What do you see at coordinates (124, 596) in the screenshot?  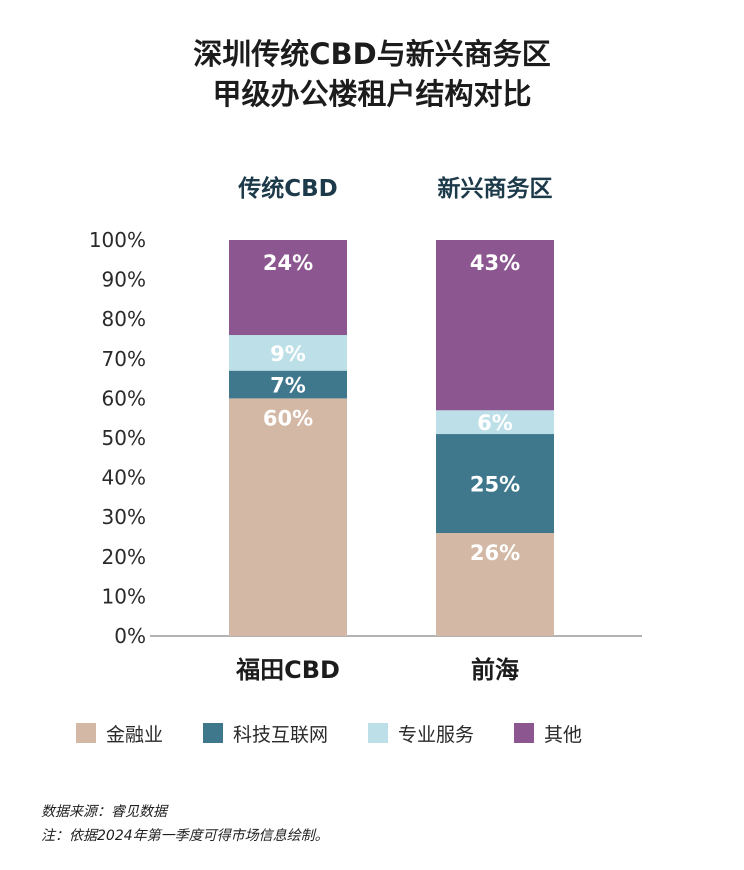 I see `y-tick-label: 10%` at bounding box center [124, 596].